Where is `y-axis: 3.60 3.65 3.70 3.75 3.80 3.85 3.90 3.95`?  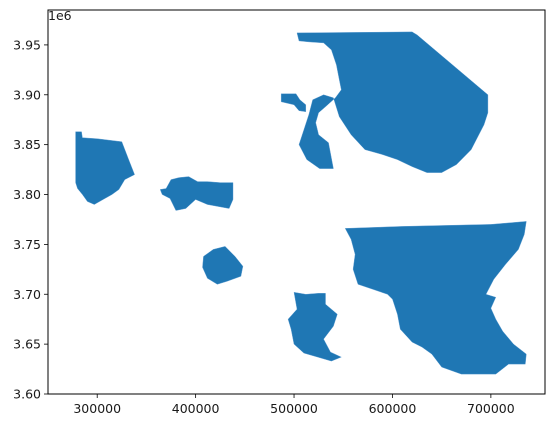 y-axis: 3.60 3.65 3.70 3.75 3.80 3.85 3.90 3.95 is located at coordinates (30, 219).